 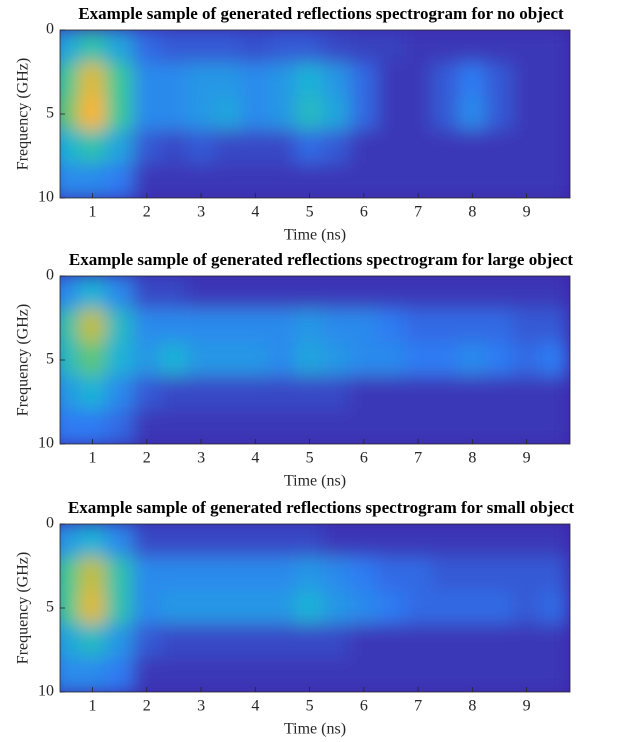 What do you see at coordinates (527, 458) in the screenshot?
I see `x-tick-label: 9` at bounding box center [527, 458].